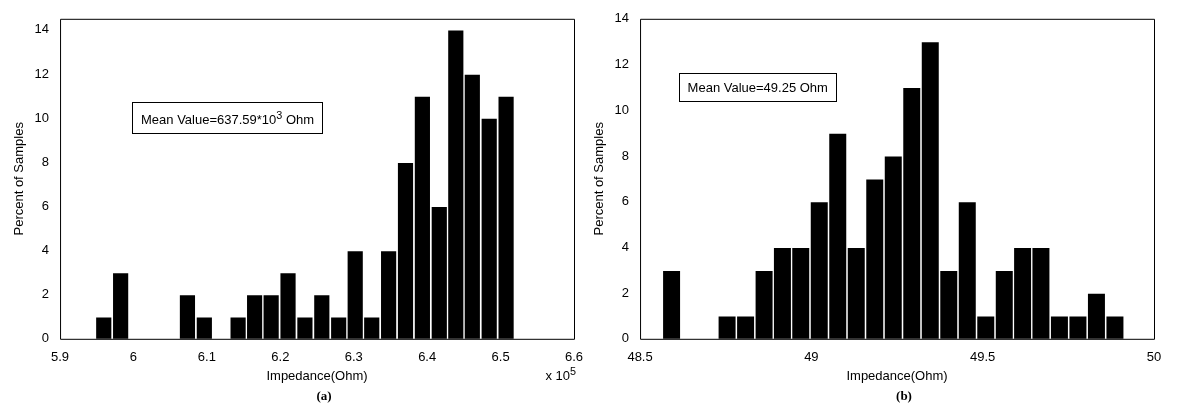 The image size is (1187, 419). Describe the element at coordinates (228, 118) in the screenshot. I see `annotation: Mean Value=637.59*10$^{3}$ Ohm` at that location.